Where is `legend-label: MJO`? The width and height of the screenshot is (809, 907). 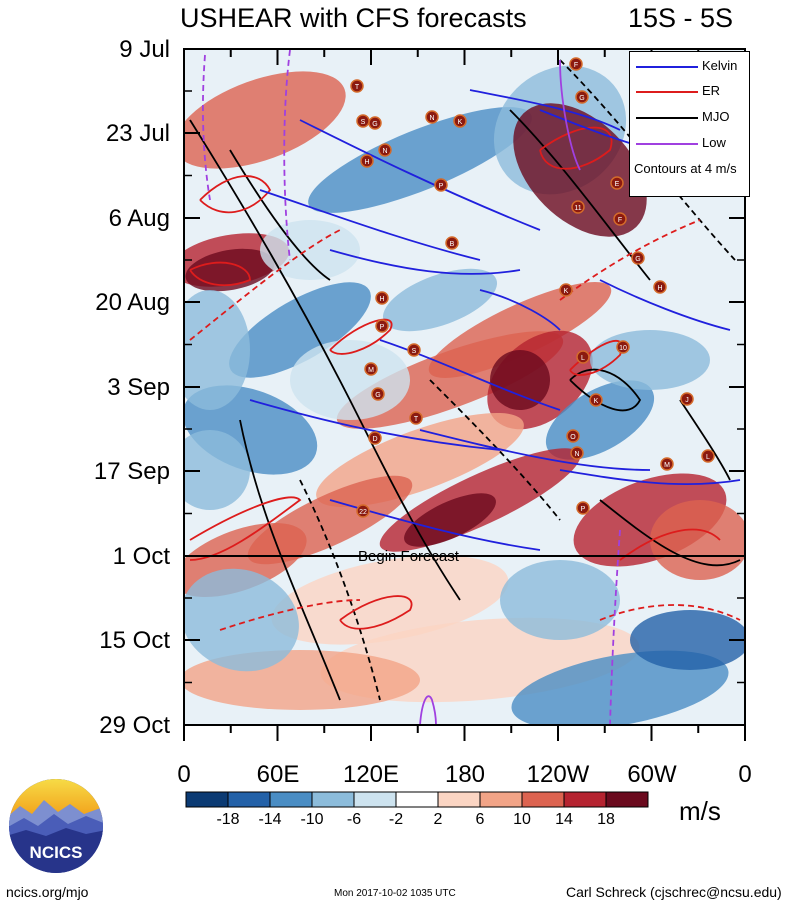
legend-label: MJO is located at coordinates (716, 116).